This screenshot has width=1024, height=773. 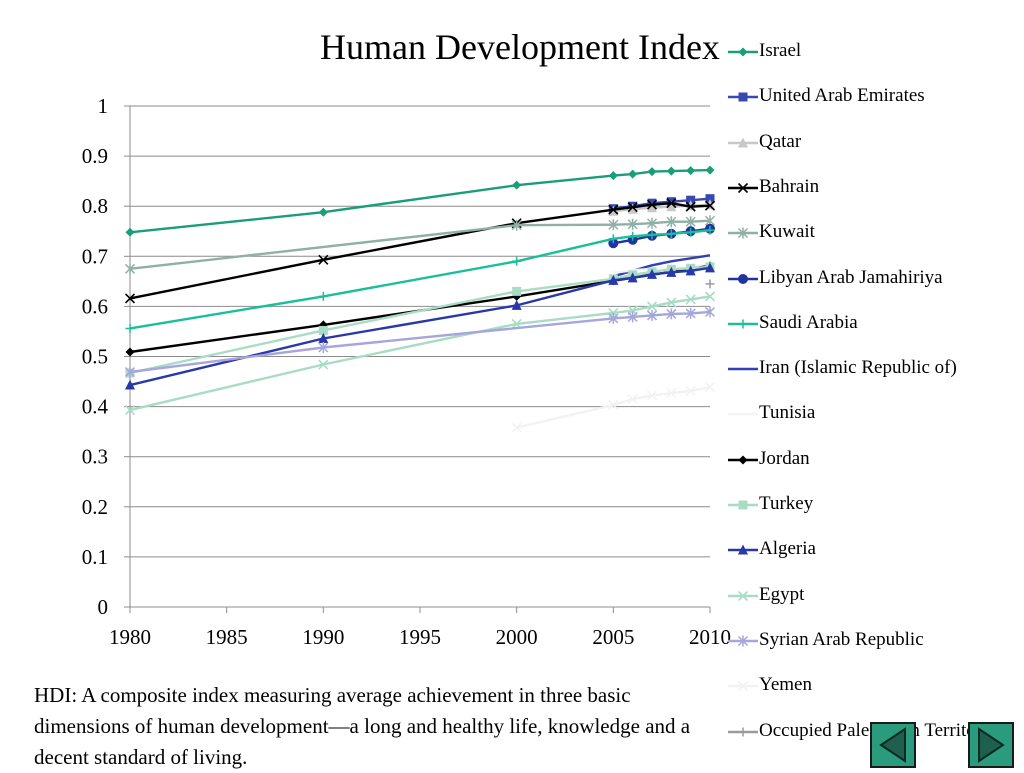 What do you see at coordinates (780, 141) in the screenshot?
I see `legend-label: Qatar` at bounding box center [780, 141].